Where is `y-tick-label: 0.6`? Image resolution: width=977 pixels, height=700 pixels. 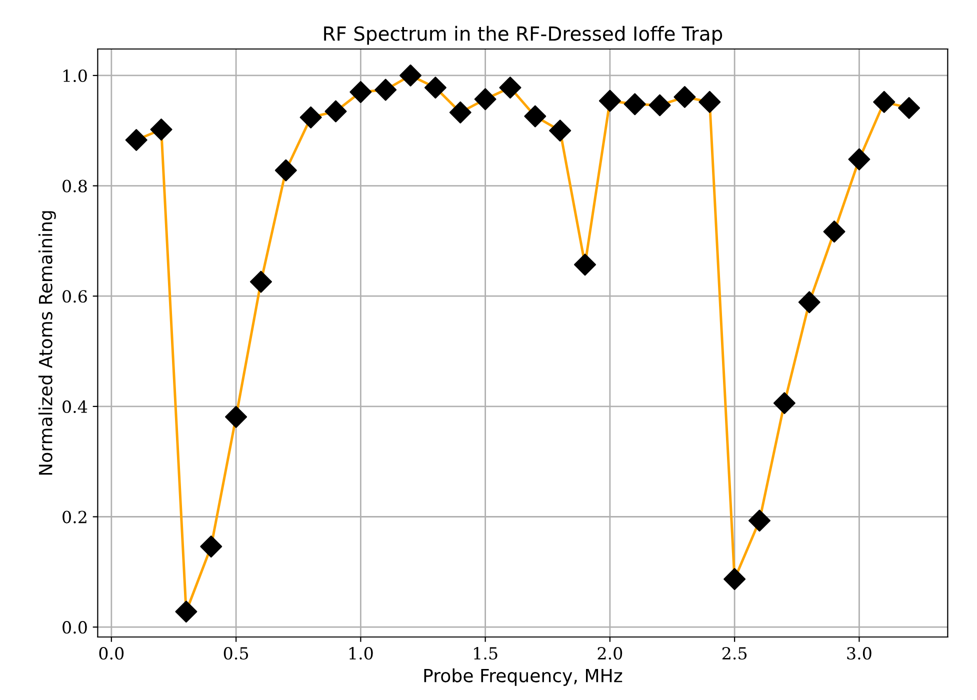 y-tick-label: 0.6 is located at coordinates (74, 296).